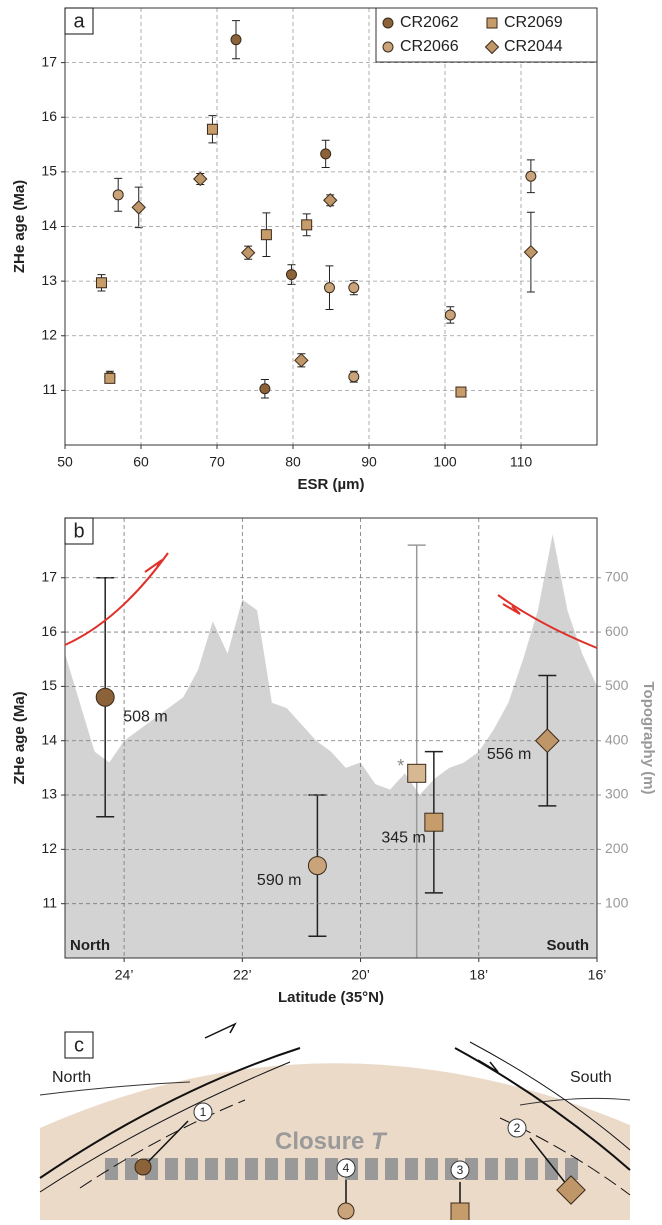  What do you see at coordinates (597, 975) in the screenshot?
I see `x-tick-label: 16’` at bounding box center [597, 975].